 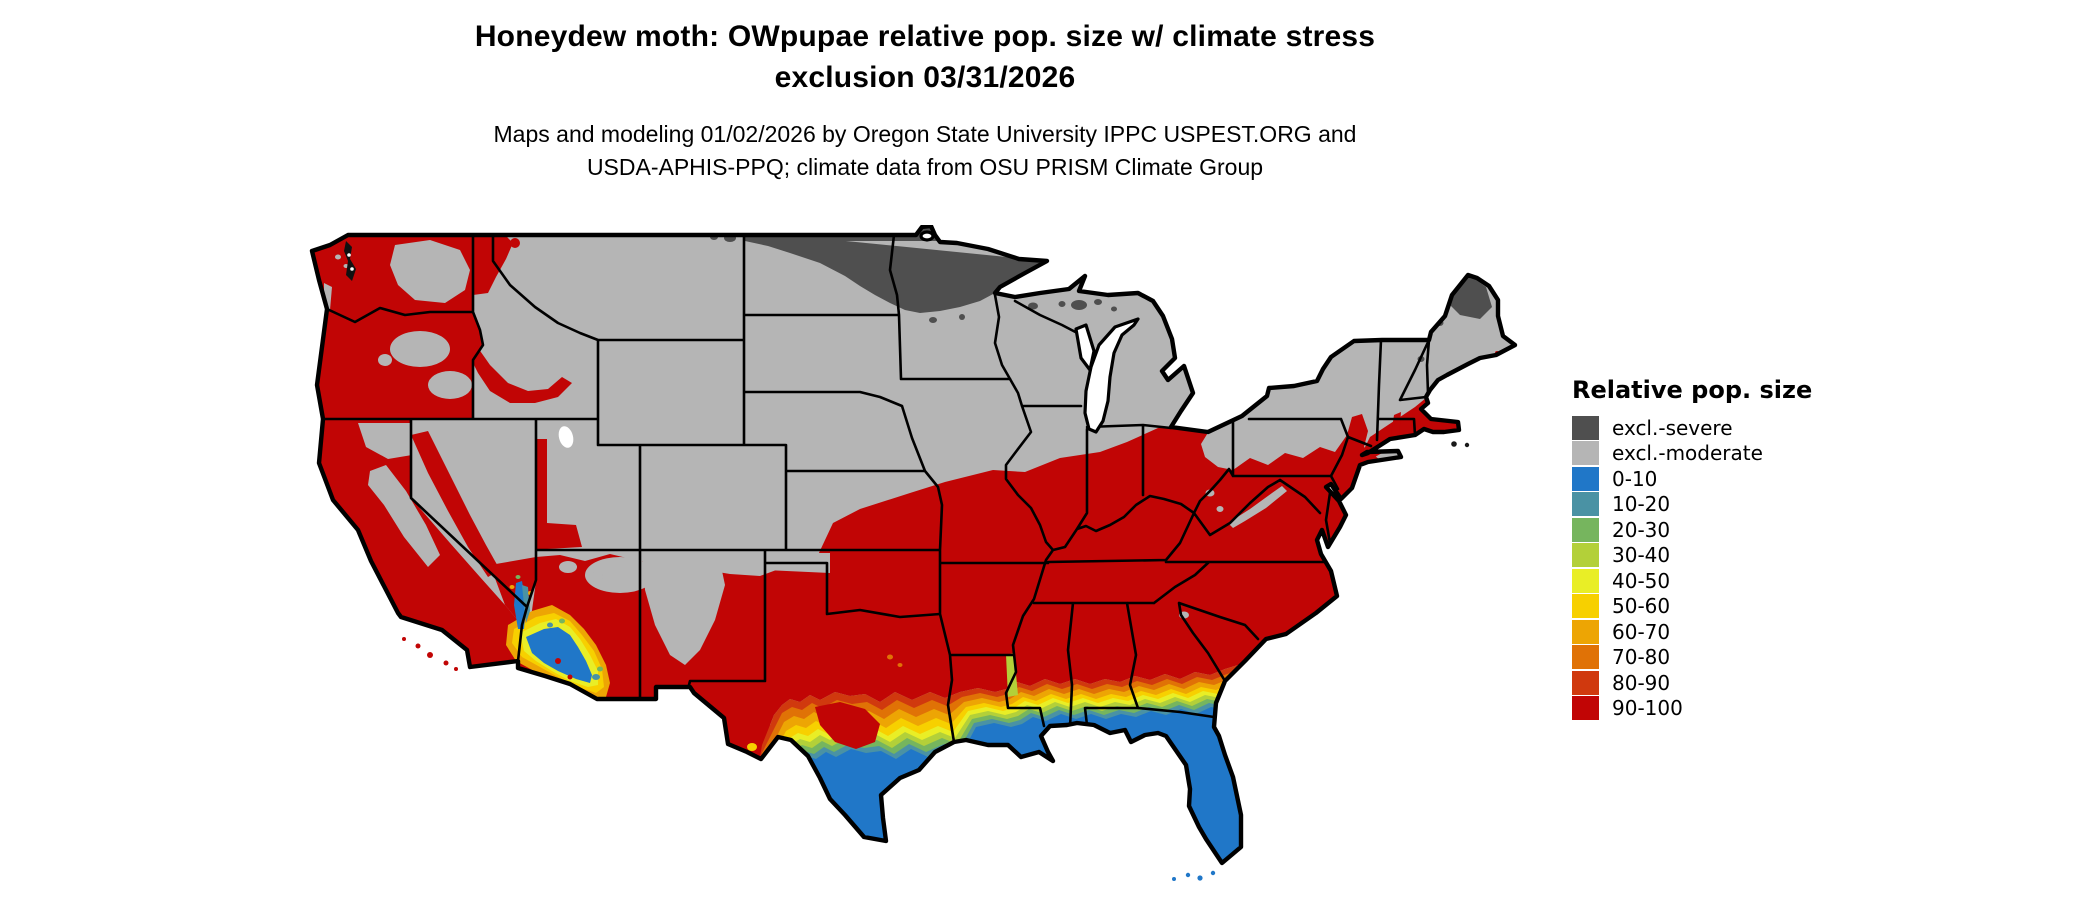 I want to click on green-bay, so click(x=1085, y=347).